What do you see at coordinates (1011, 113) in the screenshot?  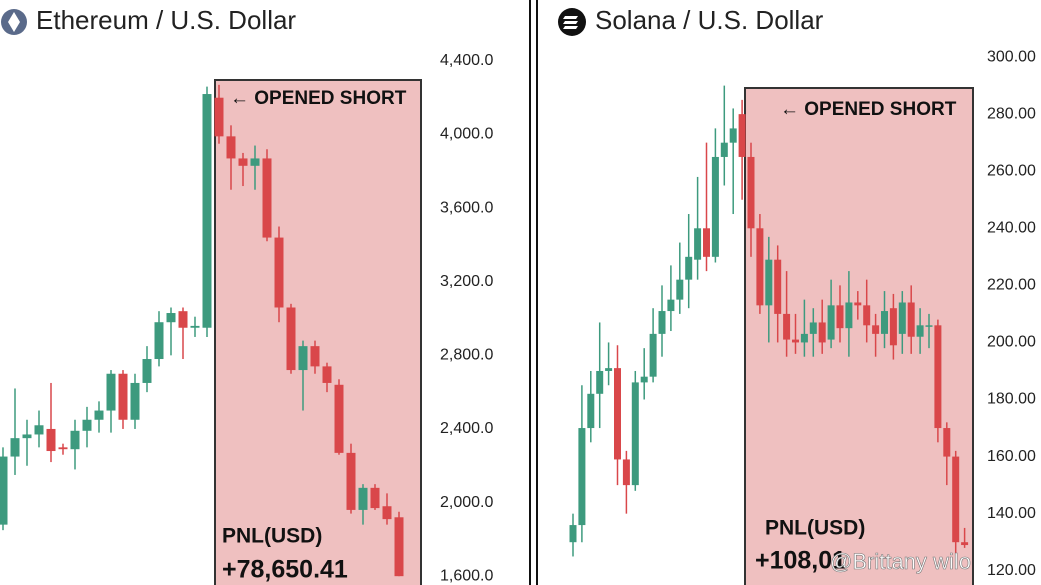 I see `y-tick-label: 280.00` at bounding box center [1011, 113].